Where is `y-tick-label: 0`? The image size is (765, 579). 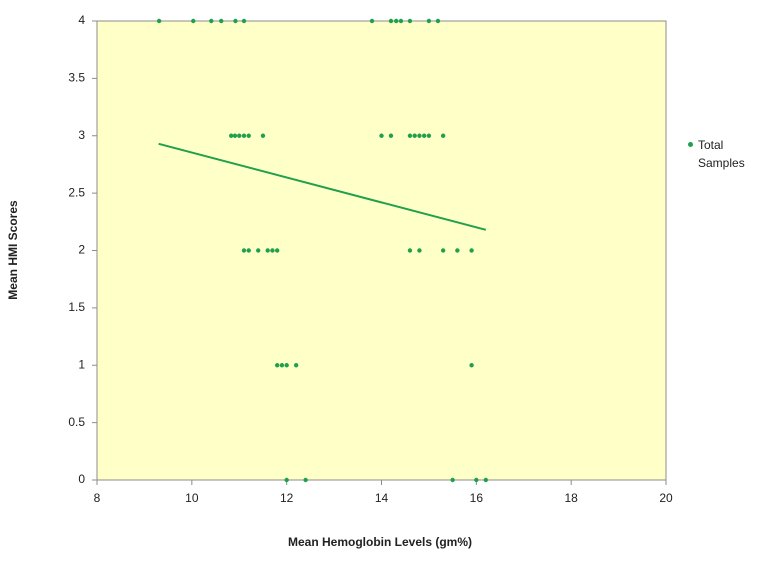
y-tick-label: 0 is located at coordinates (81, 479).